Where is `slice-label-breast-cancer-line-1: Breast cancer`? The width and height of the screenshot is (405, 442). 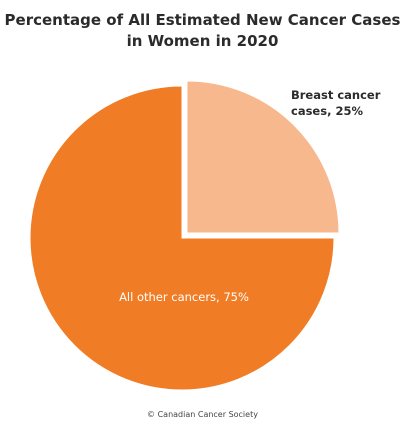
slice-label-breast-cancer-line-1: Breast cancer is located at coordinates (336, 95).